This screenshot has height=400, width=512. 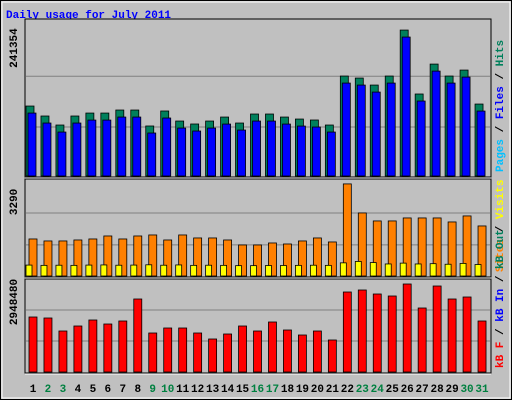 What do you see at coordinates (213, 390) in the screenshot?
I see `x-tick-label: 13` at bounding box center [213, 390].